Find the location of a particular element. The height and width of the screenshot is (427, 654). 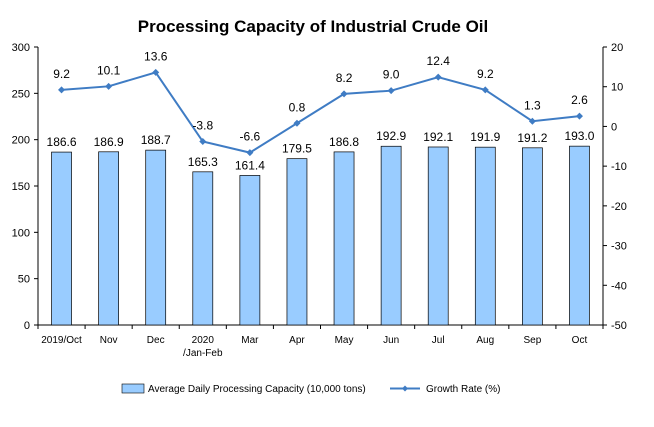

bar-value-label: 193.0 is located at coordinates (579, 136).